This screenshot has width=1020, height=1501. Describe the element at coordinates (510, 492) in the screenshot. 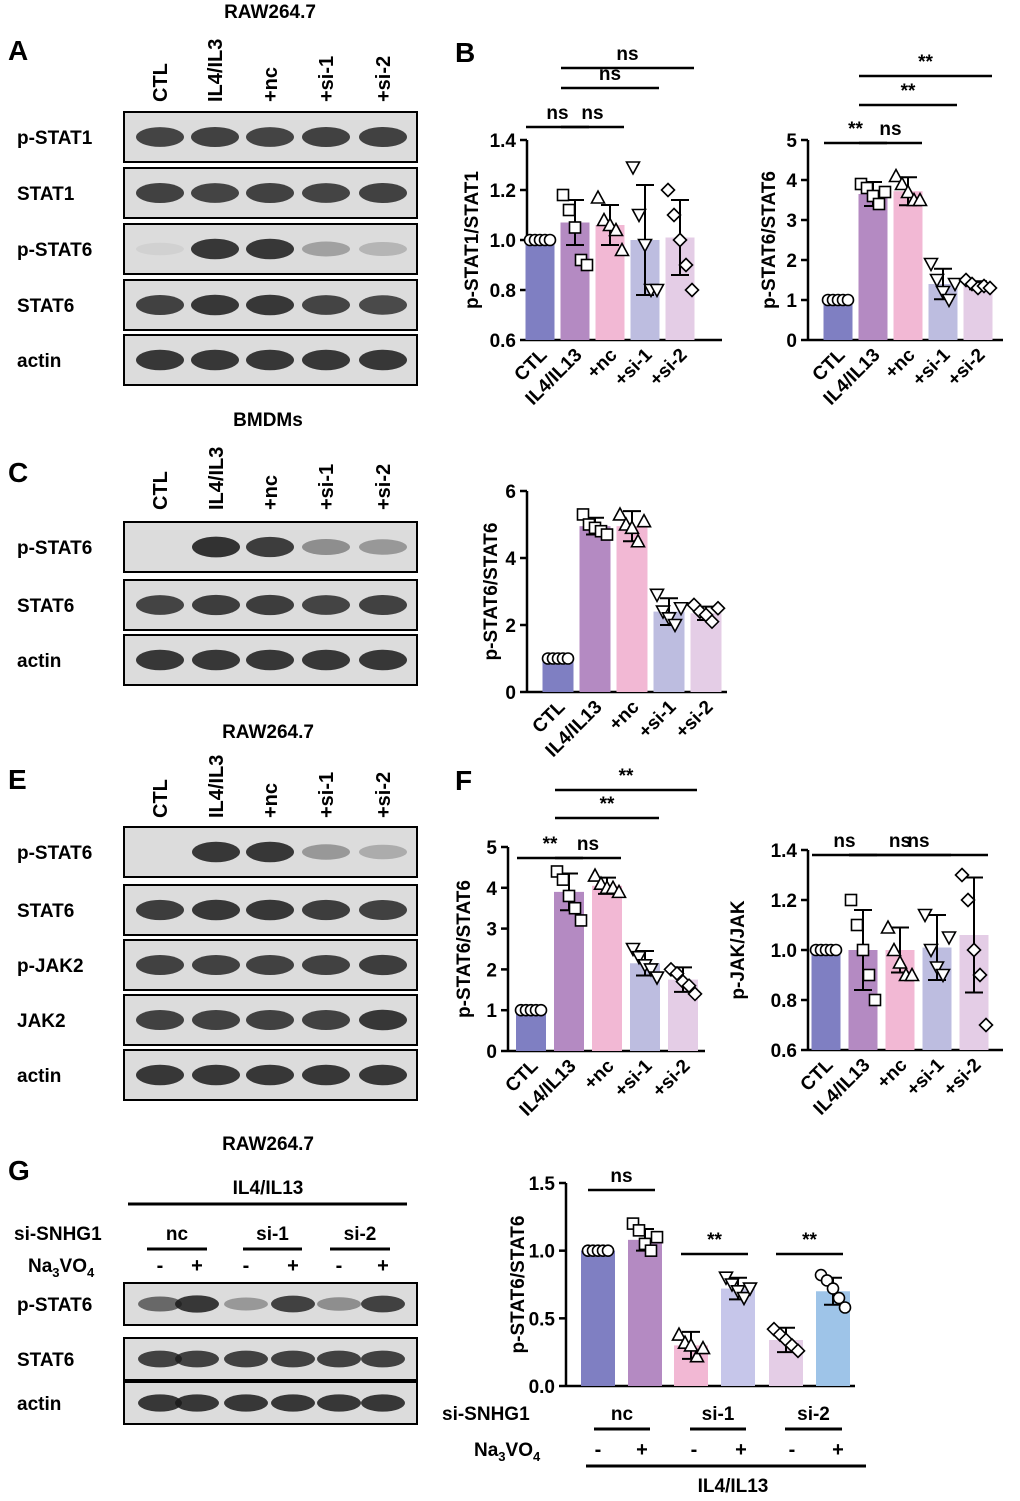

I see `y-tick-label: 6` at that location.